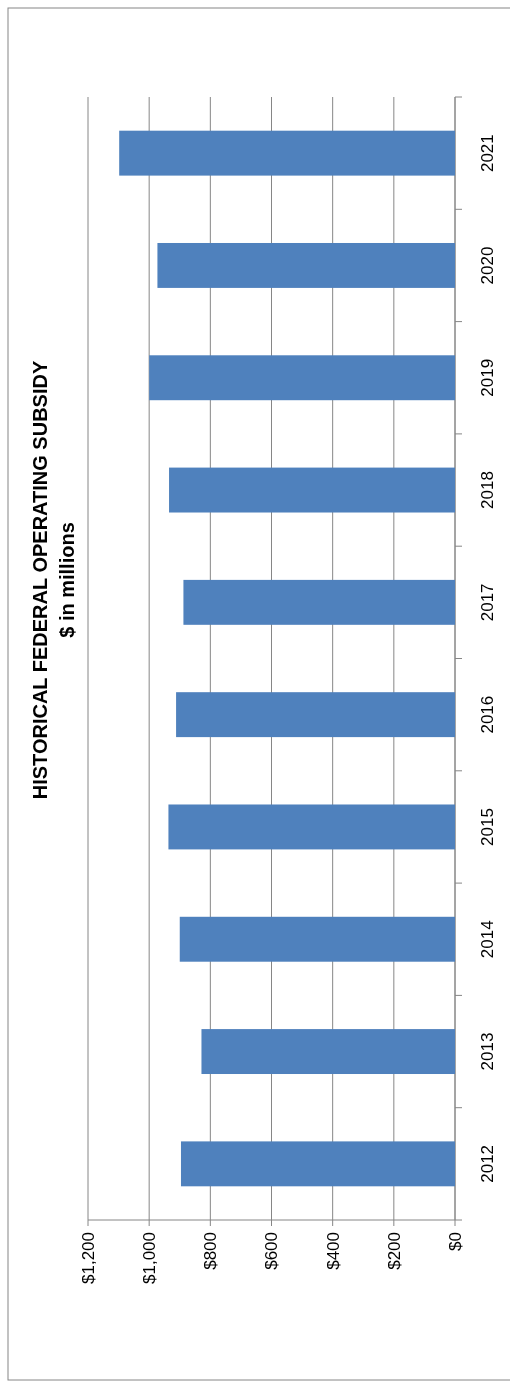  Describe the element at coordinates (272, 1251) in the screenshot. I see `x-tick-label: $600` at that location.